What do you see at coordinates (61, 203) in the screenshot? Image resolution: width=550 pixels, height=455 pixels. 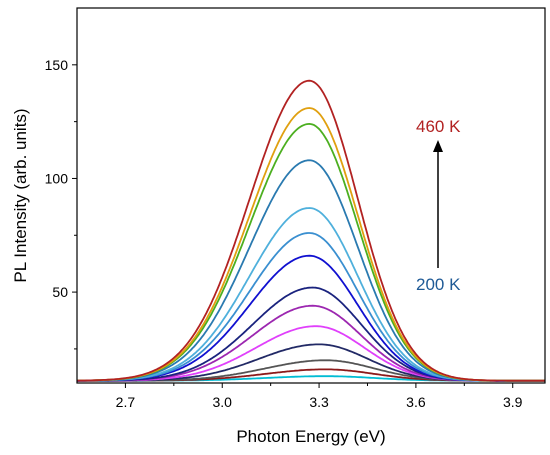 I see `y-axis-ticks: 50 100 150` at bounding box center [61, 203].